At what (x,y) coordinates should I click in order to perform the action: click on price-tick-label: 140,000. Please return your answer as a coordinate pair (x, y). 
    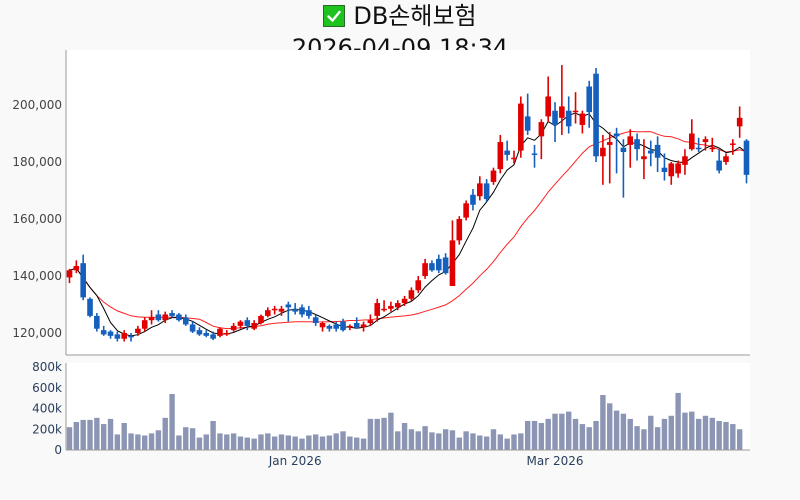
    Looking at the image, I should click on (37, 276).